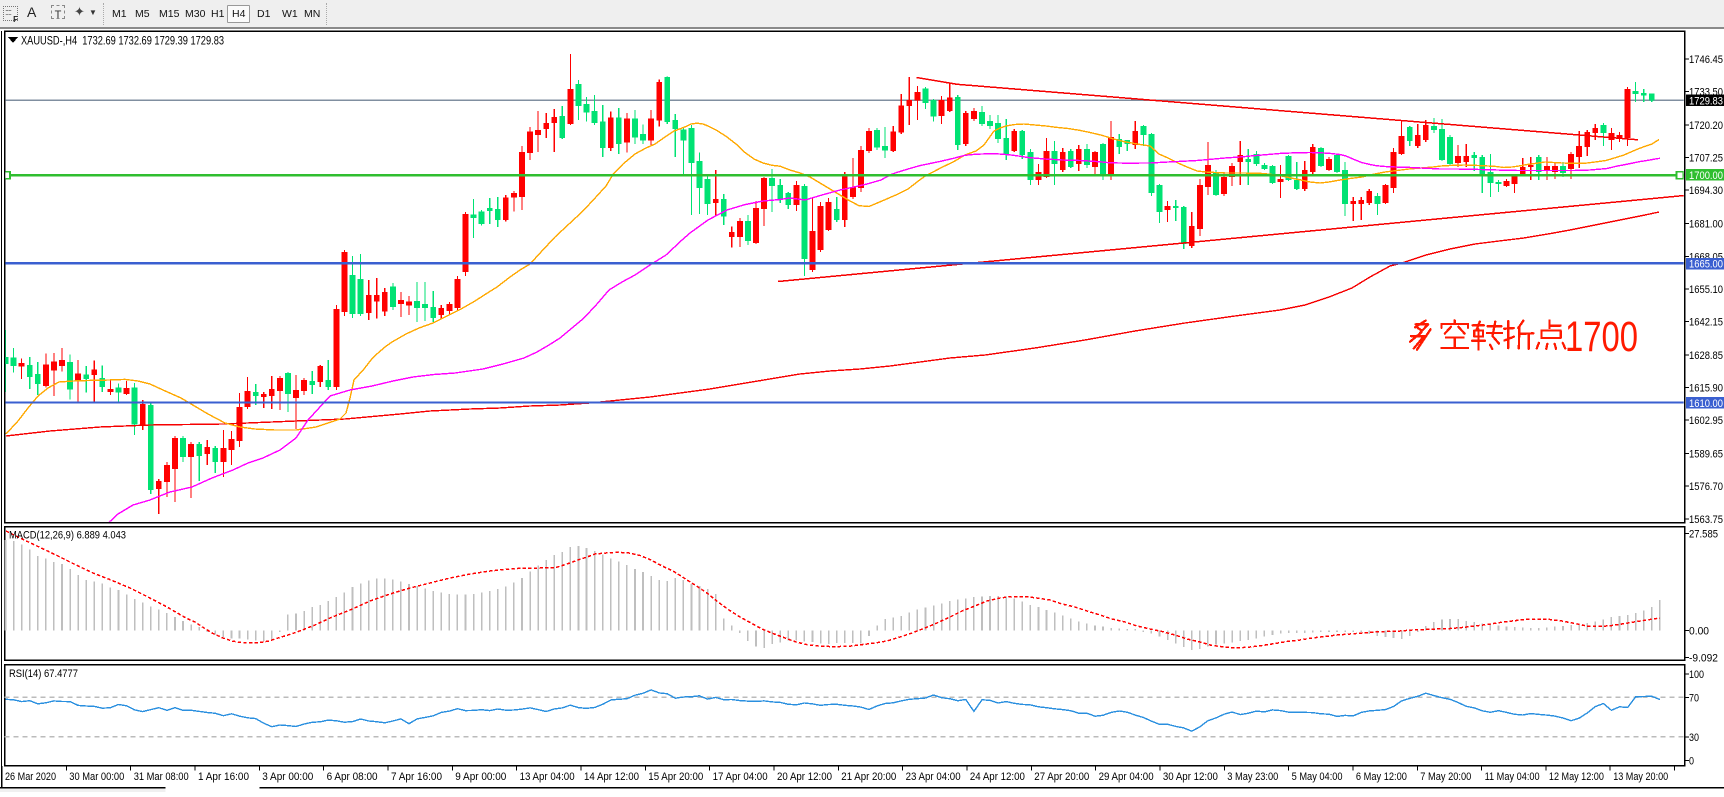 The width and height of the screenshot is (1724, 797). I want to click on svg-text: 15 Apr 20:00, so click(675, 777).